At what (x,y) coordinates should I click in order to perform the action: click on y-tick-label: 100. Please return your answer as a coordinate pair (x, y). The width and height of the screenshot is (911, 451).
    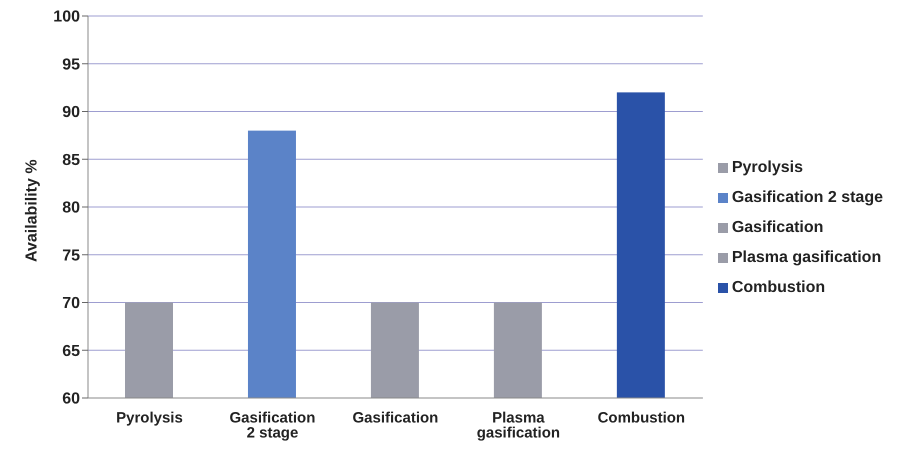
    Looking at the image, I should click on (66, 17).